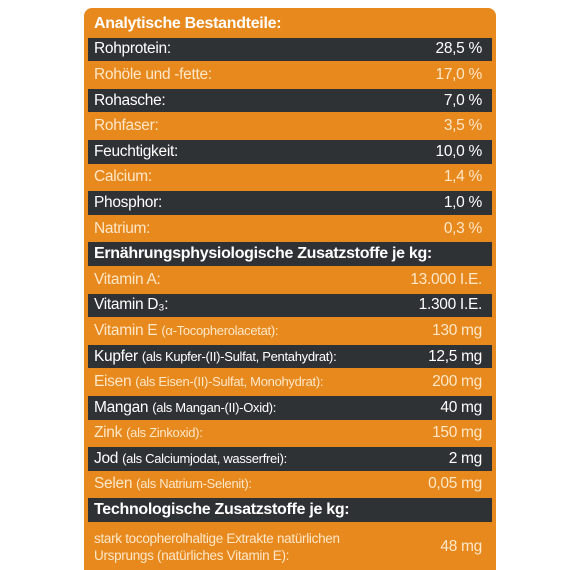  Describe the element at coordinates (222, 510) in the screenshot. I see `section-title: Technologische Zusatzstoffe je kg:` at that location.